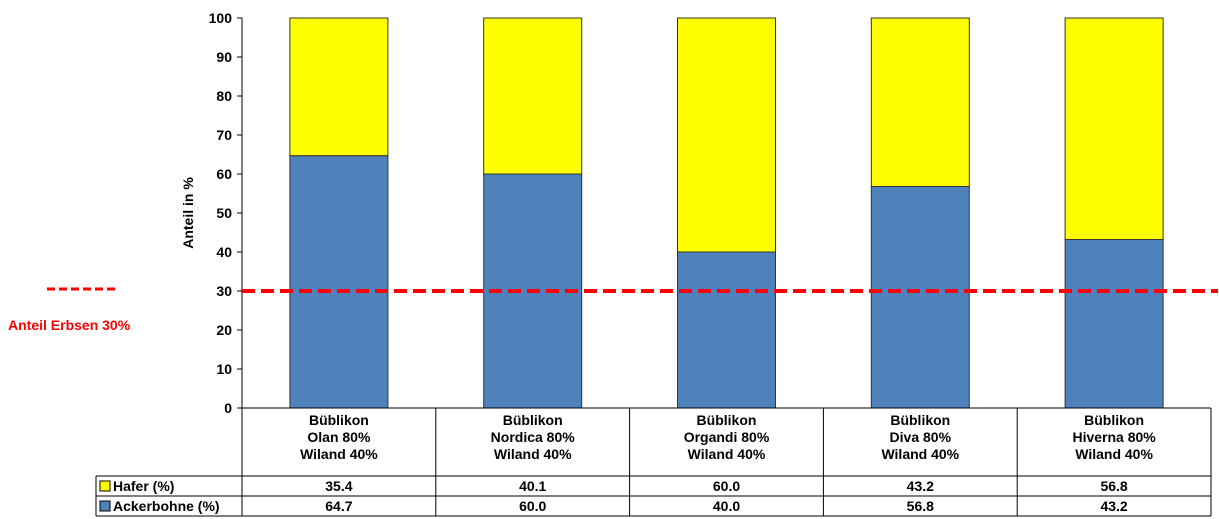 The width and height of the screenshot is (1219, 519). What do you see at coordinates (726, 506) in the screenshot?
I see `table-cell-value: 40.0` at bounding box center [726, 506].